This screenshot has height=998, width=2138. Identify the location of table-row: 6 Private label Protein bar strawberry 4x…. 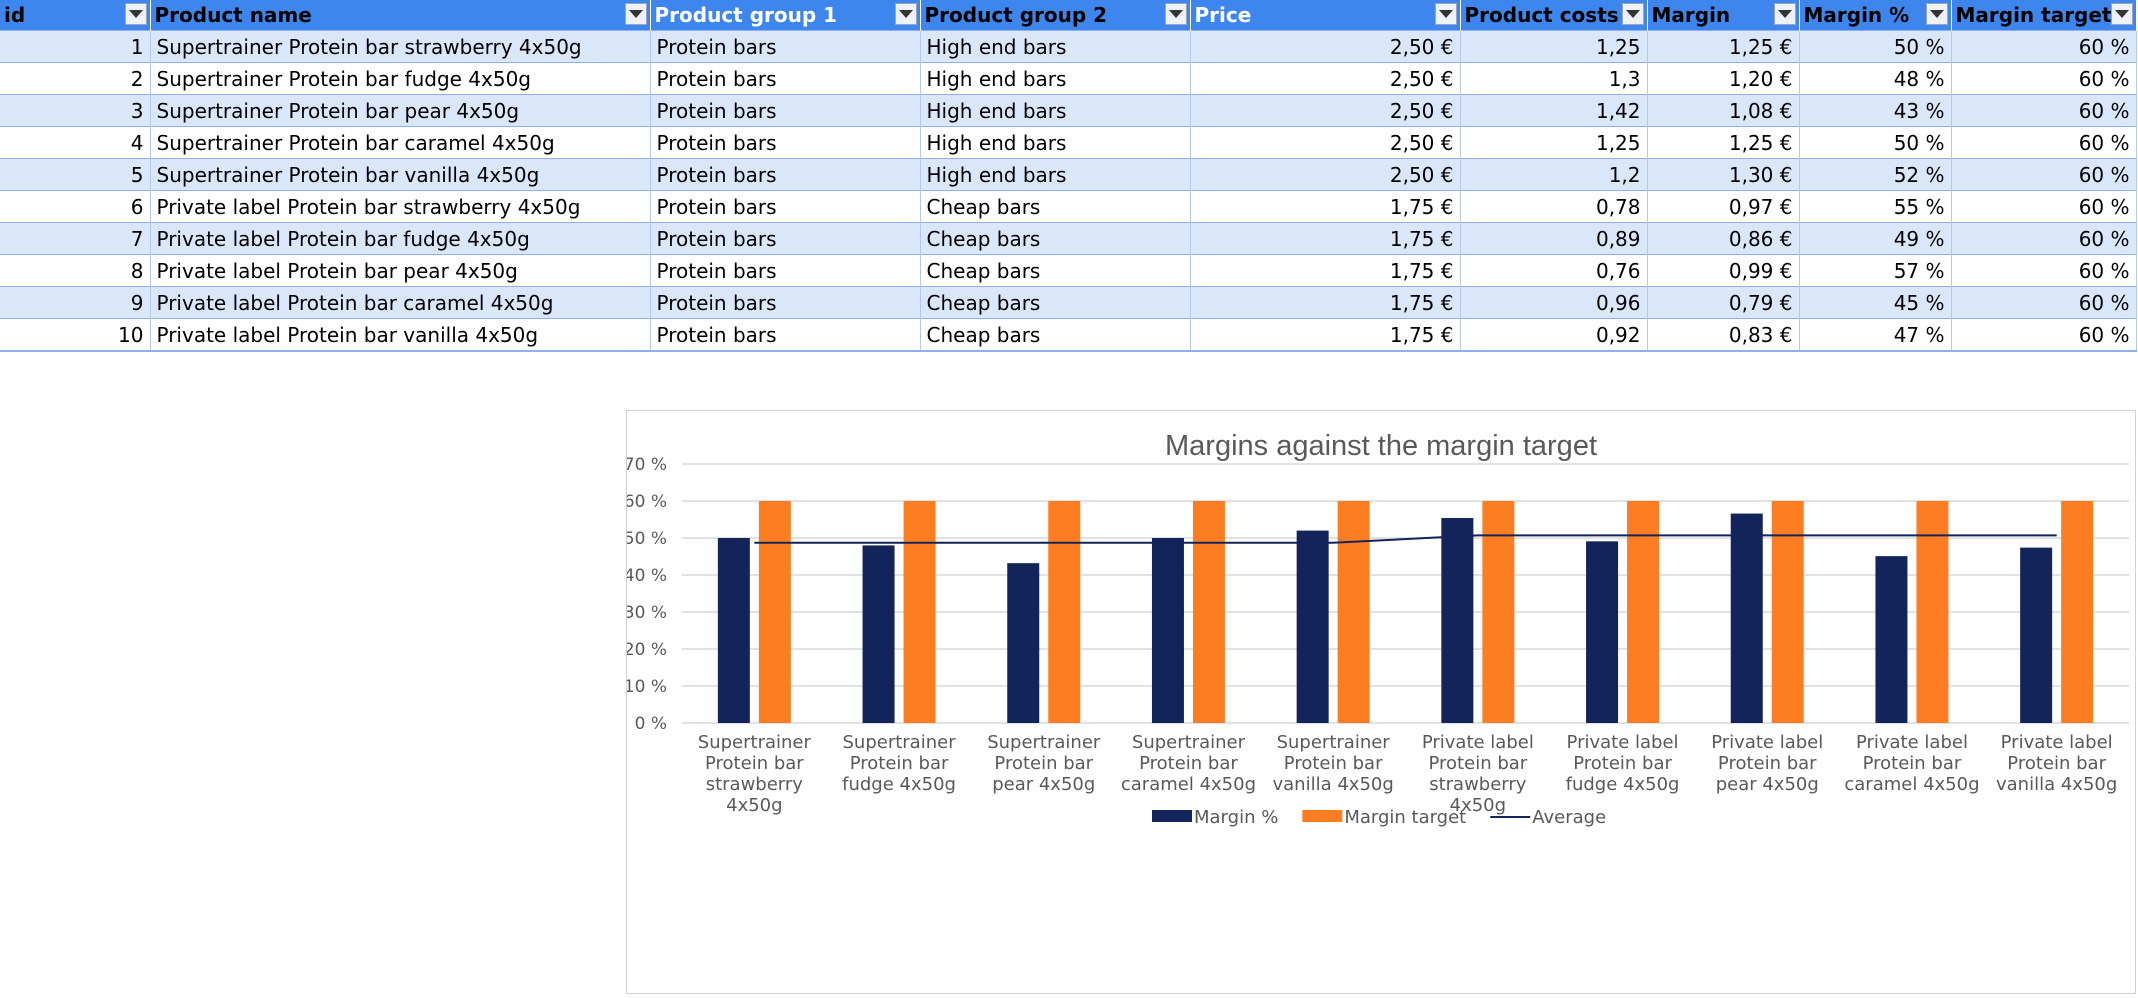
(1068, 206).